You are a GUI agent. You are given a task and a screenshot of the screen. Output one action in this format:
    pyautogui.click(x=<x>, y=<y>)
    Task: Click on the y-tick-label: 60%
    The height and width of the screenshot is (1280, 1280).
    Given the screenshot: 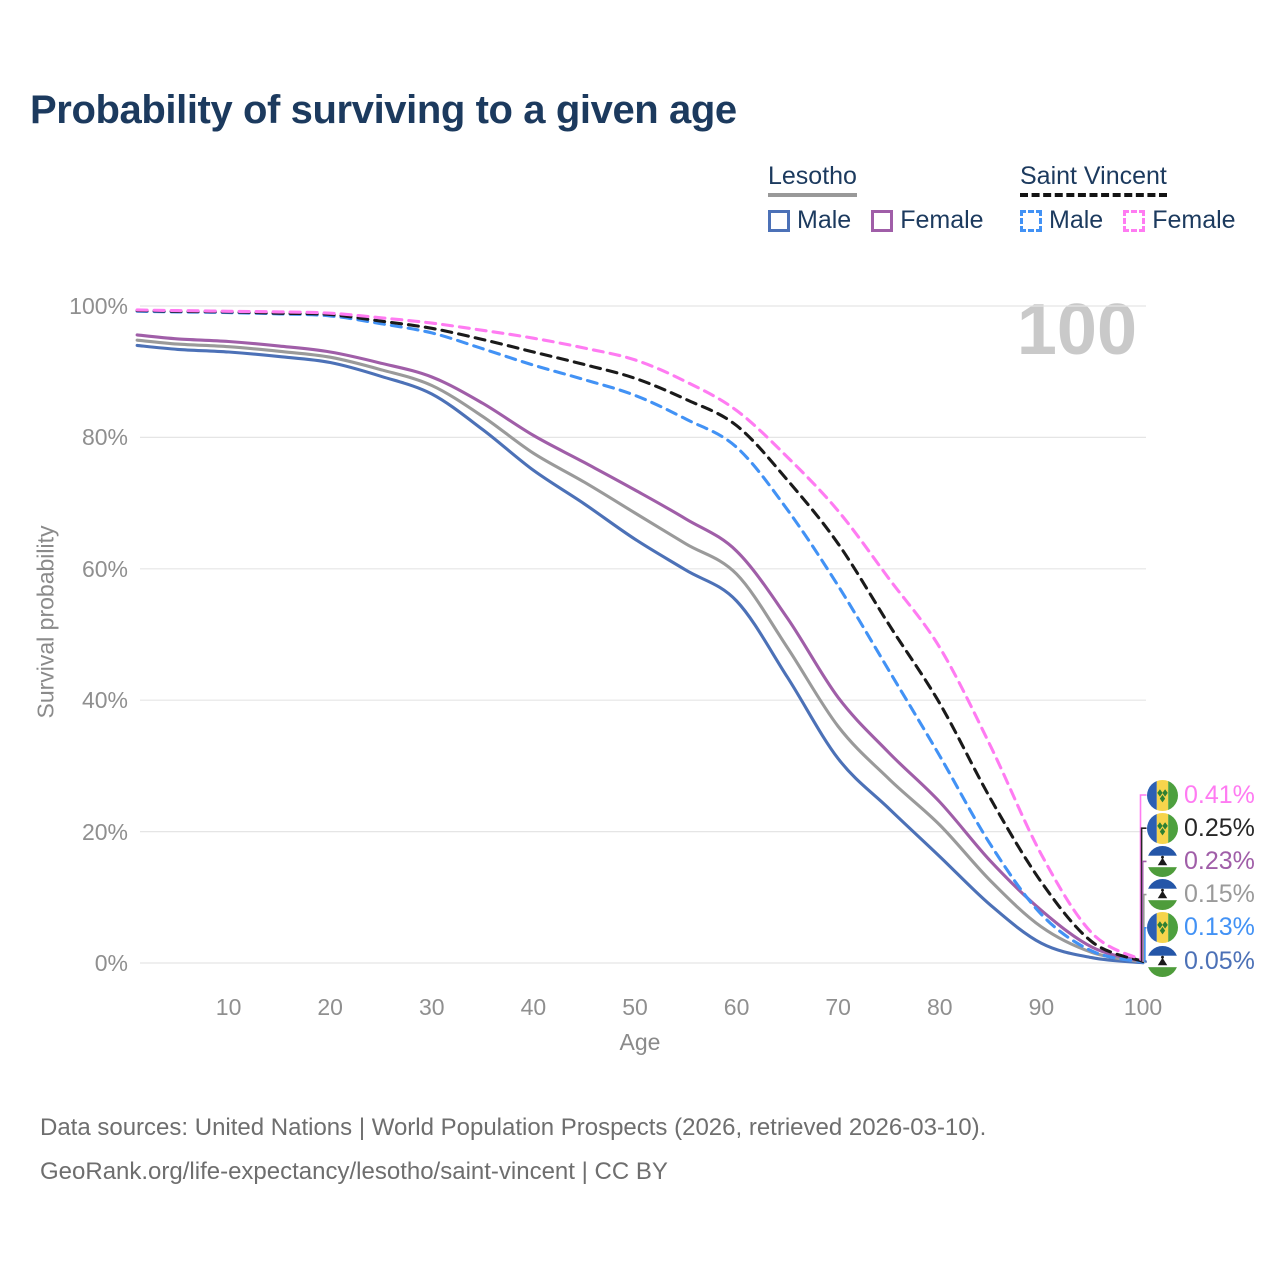 What is the action you would take?
    pyautogui.click(x=104, y=568)
    